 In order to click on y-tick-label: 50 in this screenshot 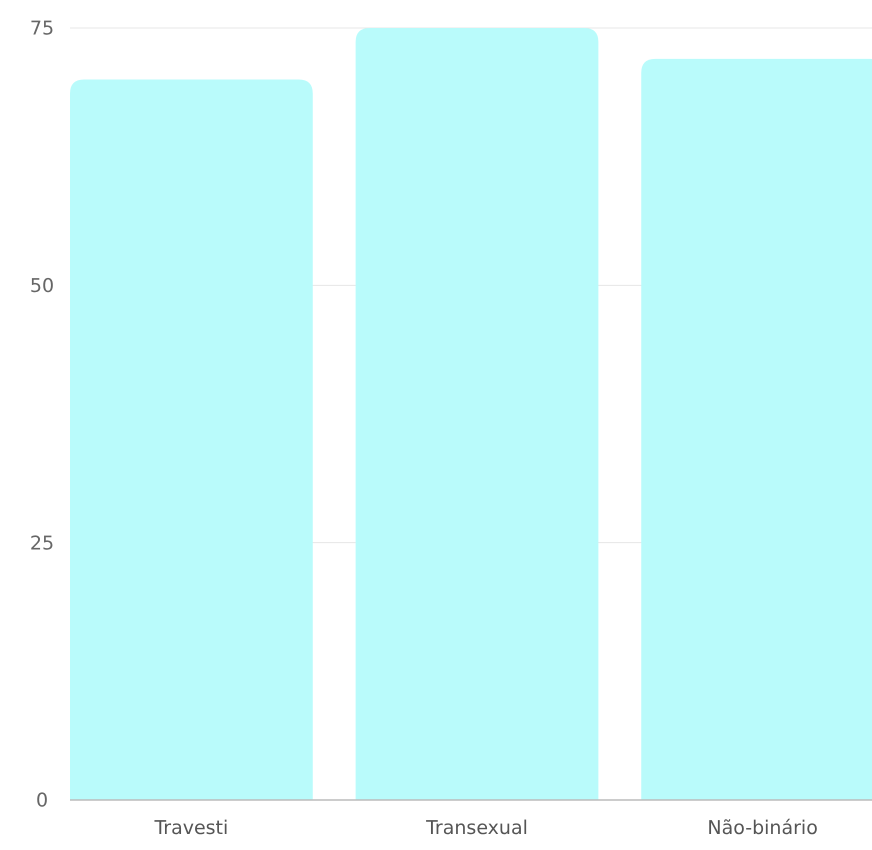, I will do `click(42, 285)`.